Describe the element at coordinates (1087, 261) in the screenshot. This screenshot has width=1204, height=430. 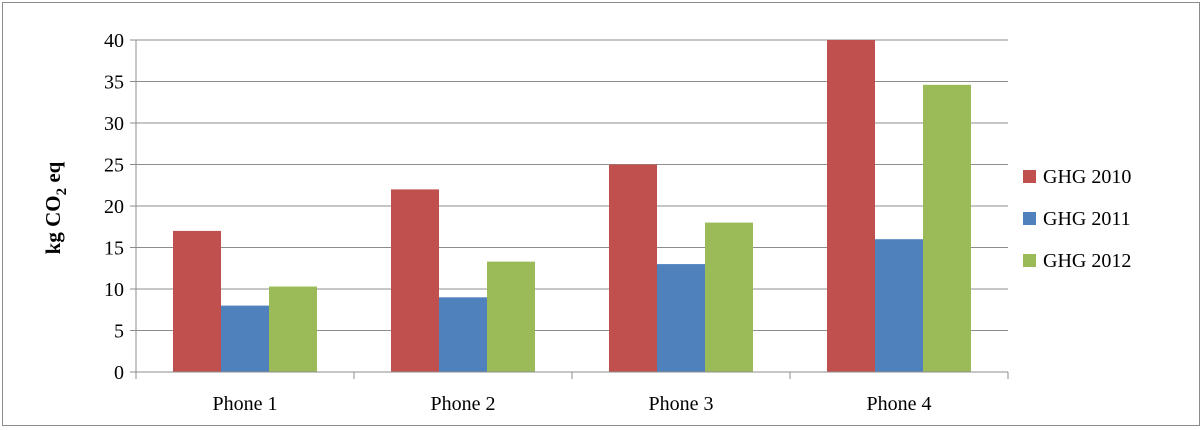
I see `legend-label: GHG 2012` at that location.